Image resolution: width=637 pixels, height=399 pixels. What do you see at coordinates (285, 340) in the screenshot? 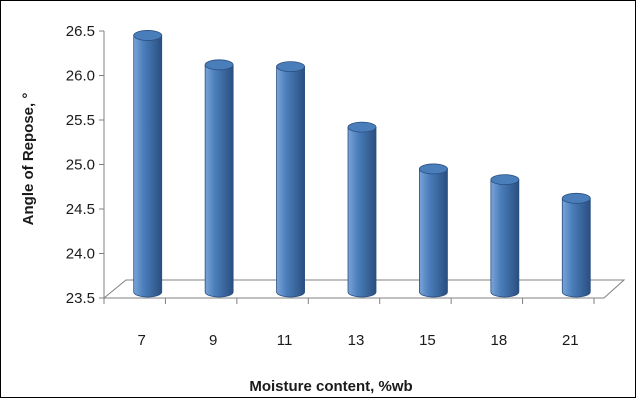
I see `x-tick-label: 11` at bounding box center [285, 340].